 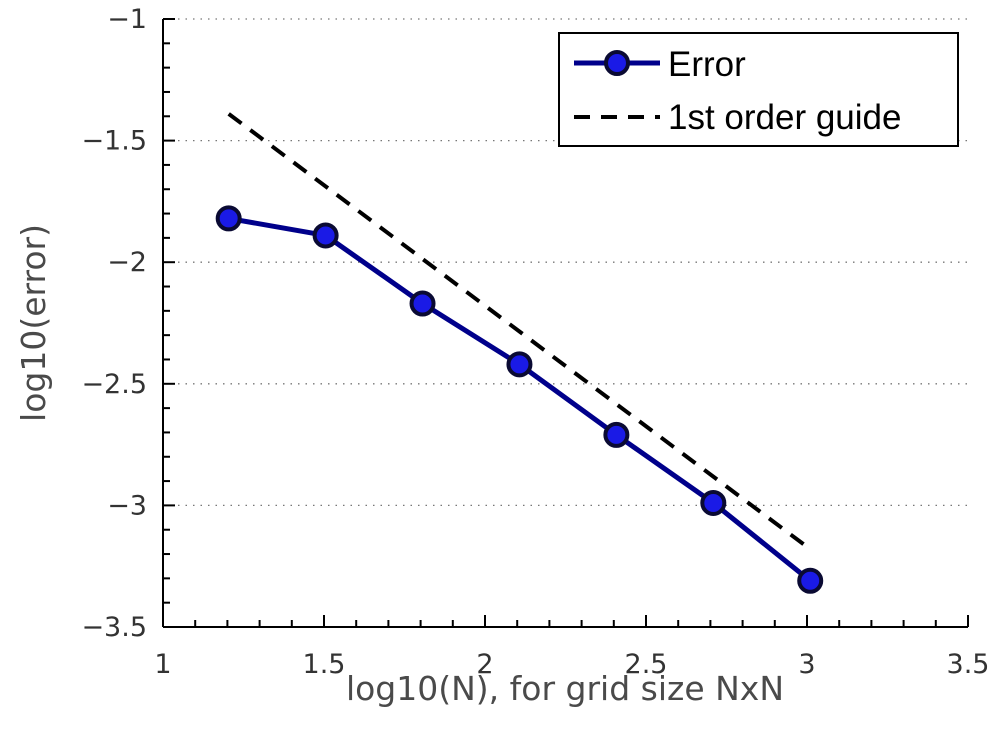 I want to click on y-axis-label: log10(error), so click(x=33, y=323).